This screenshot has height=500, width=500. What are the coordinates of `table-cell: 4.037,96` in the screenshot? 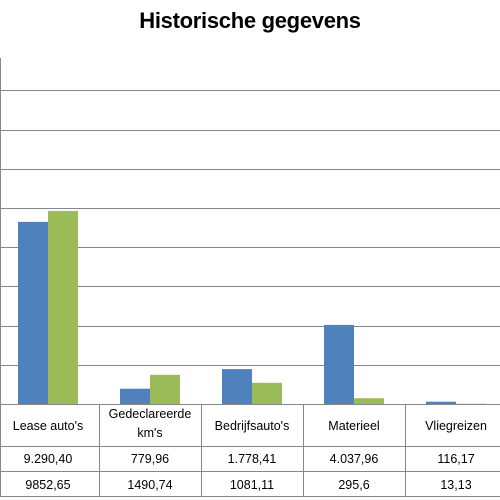 It's located at (354, 459).